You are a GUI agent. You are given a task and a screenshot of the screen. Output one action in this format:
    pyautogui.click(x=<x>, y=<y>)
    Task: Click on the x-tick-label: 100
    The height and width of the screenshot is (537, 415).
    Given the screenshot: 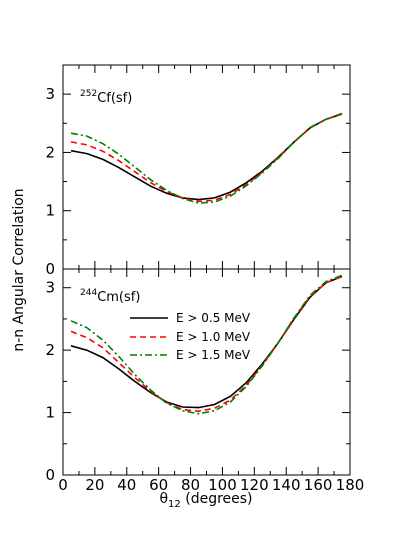 What is the action you would take?
    pyautogui.click(x=222, y=485)
    